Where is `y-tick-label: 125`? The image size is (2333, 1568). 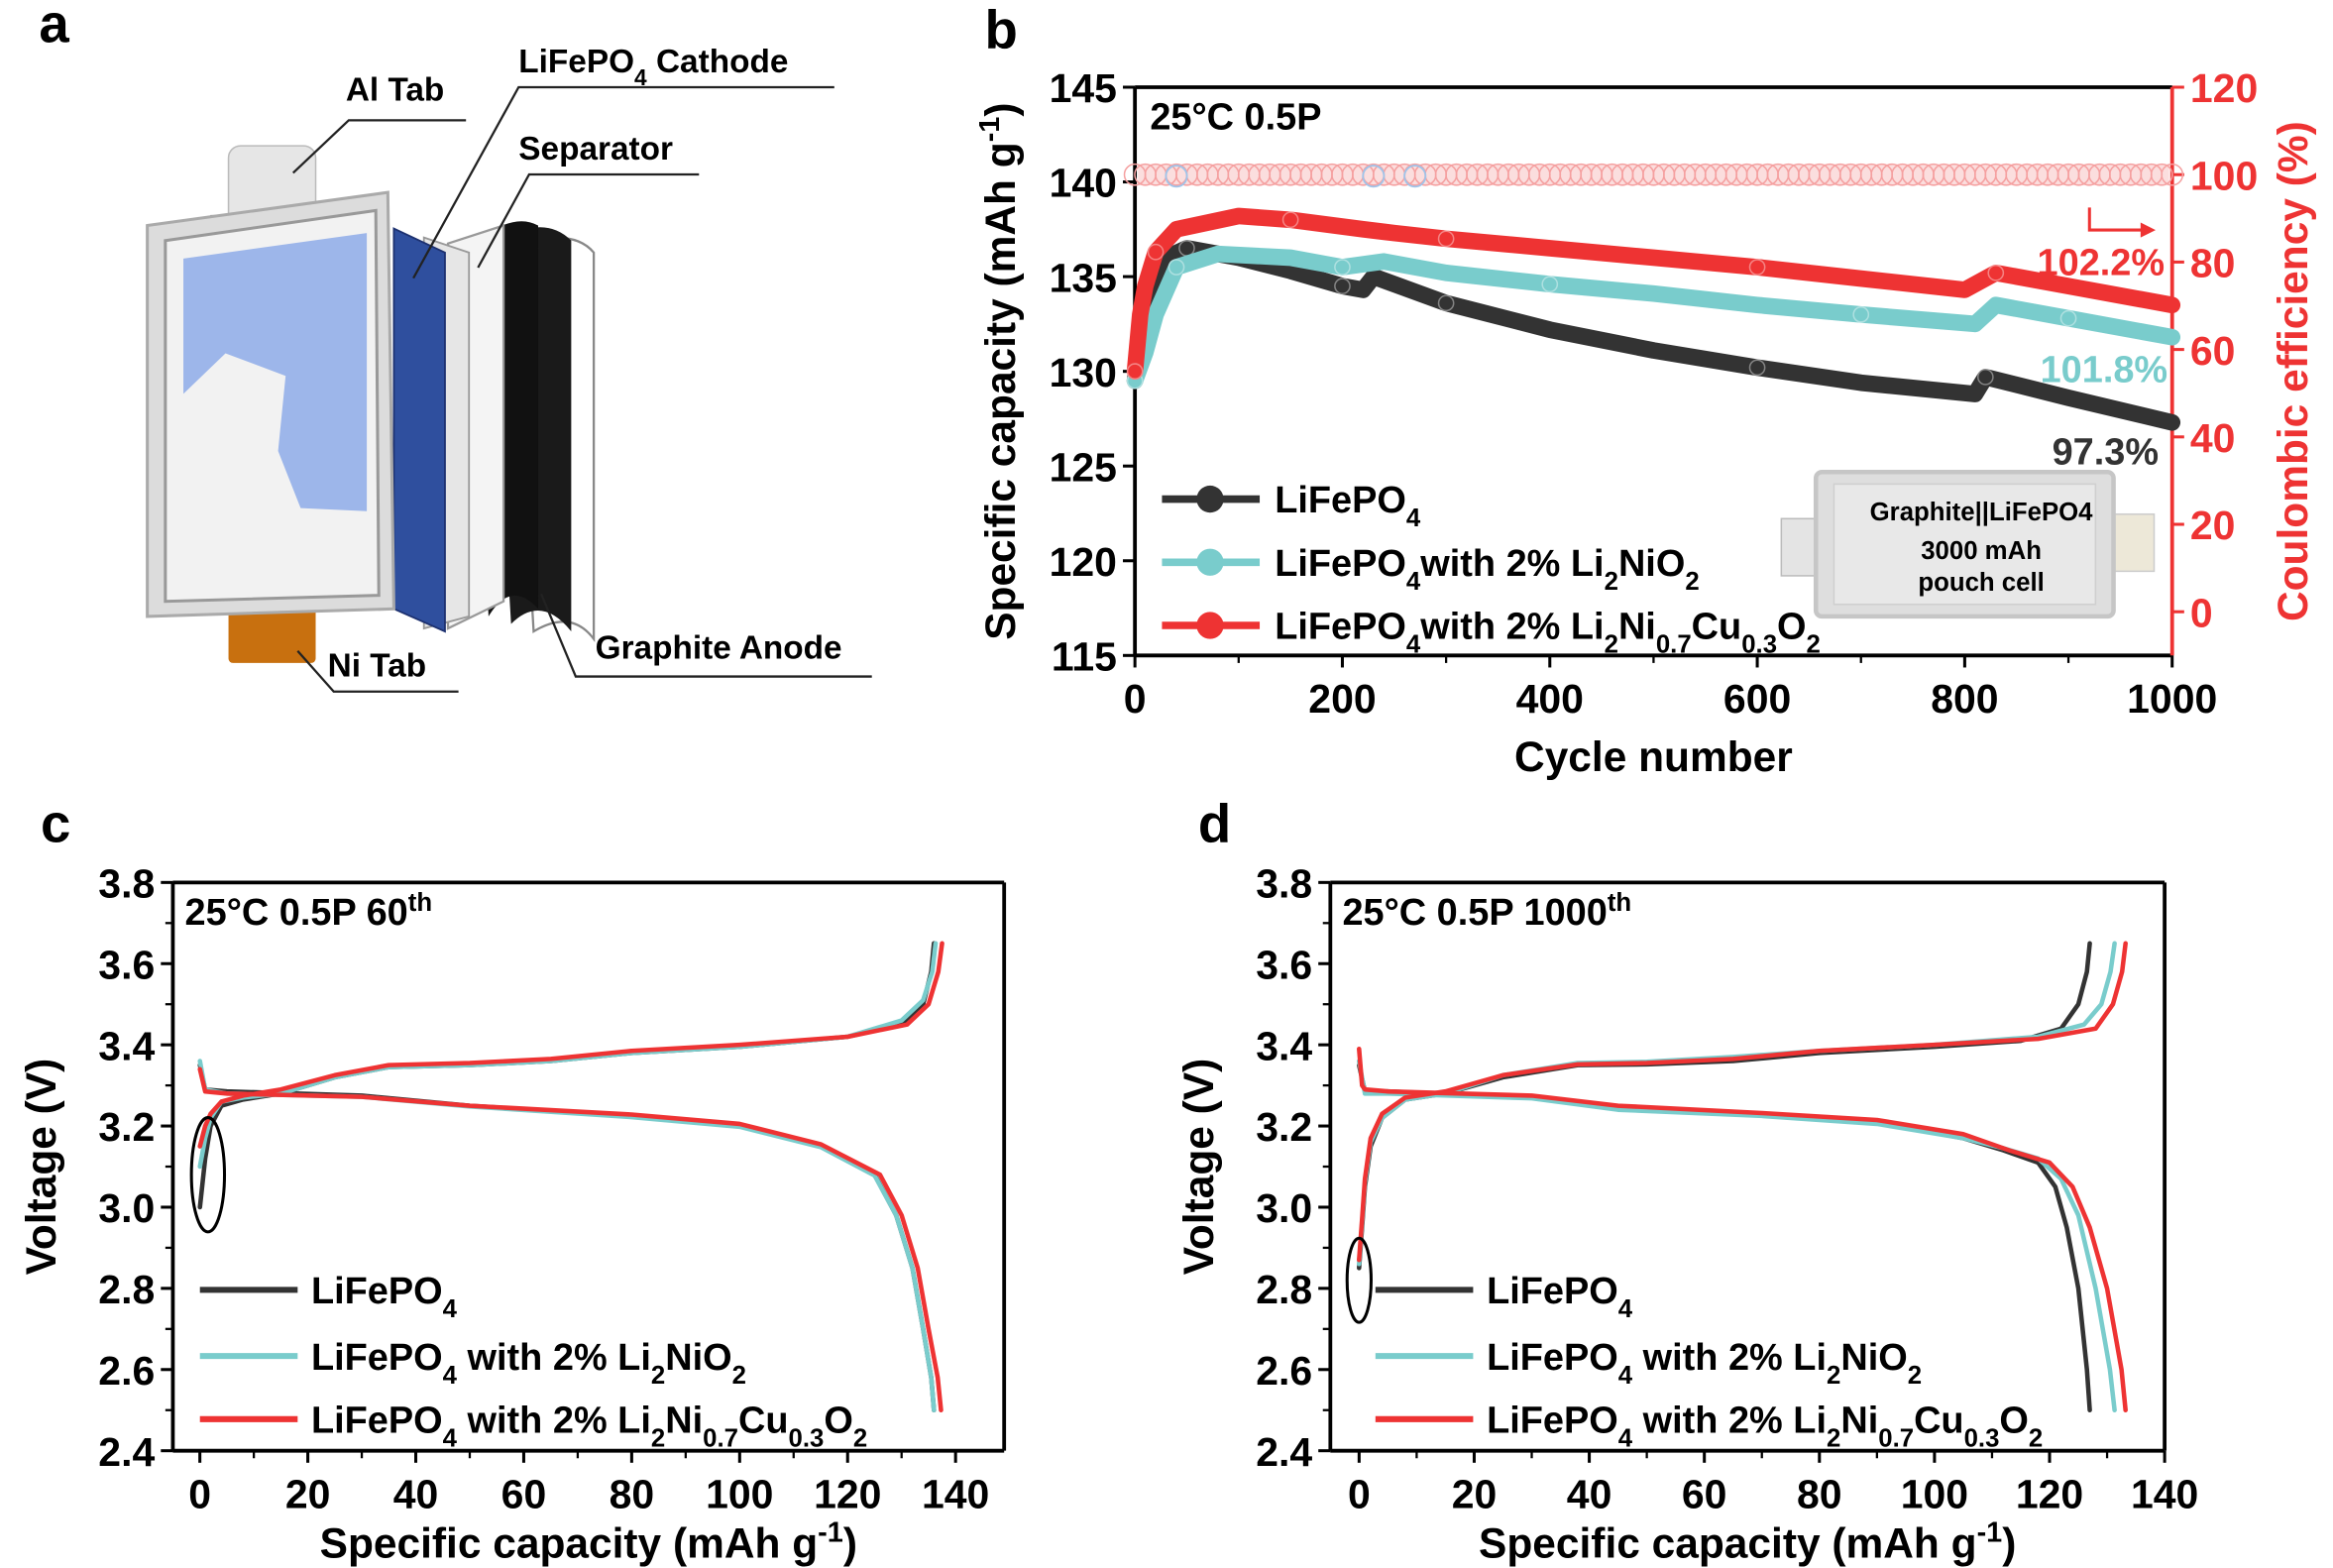
y-tick-label: 125 is located at coordinates (1083, 467).